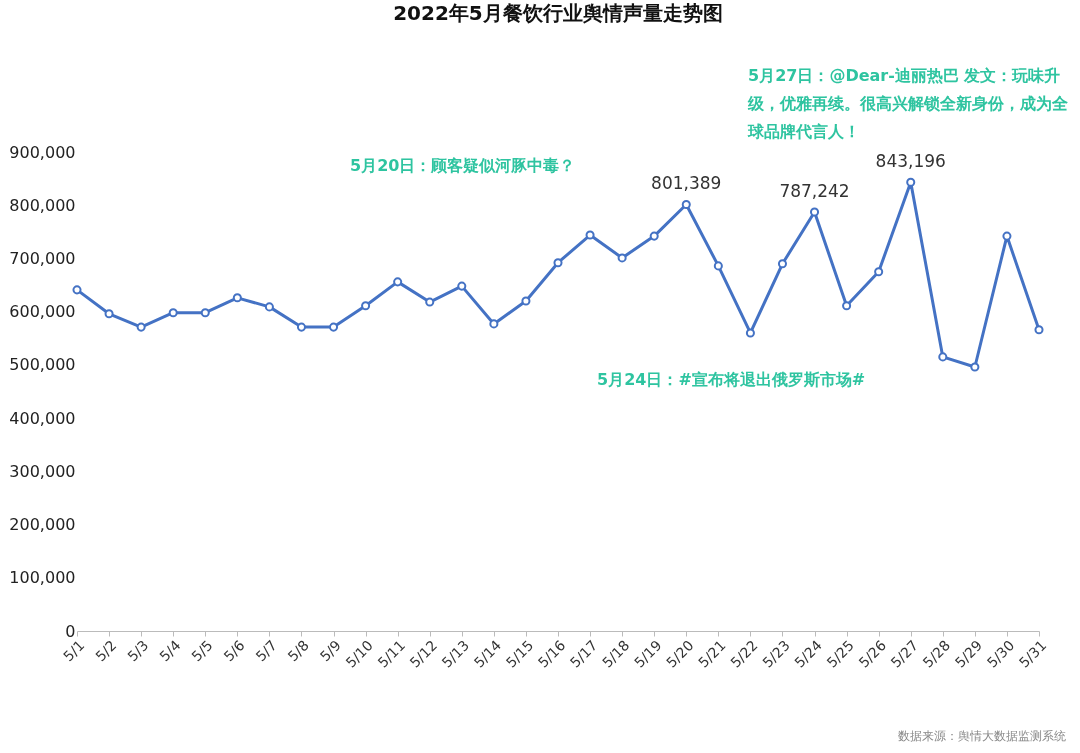 This screenshot has width=1080, height=753. Describe the element at coordinates (42, 525) in the screenshot. I see `y-tick-label: 200,000` at that location.